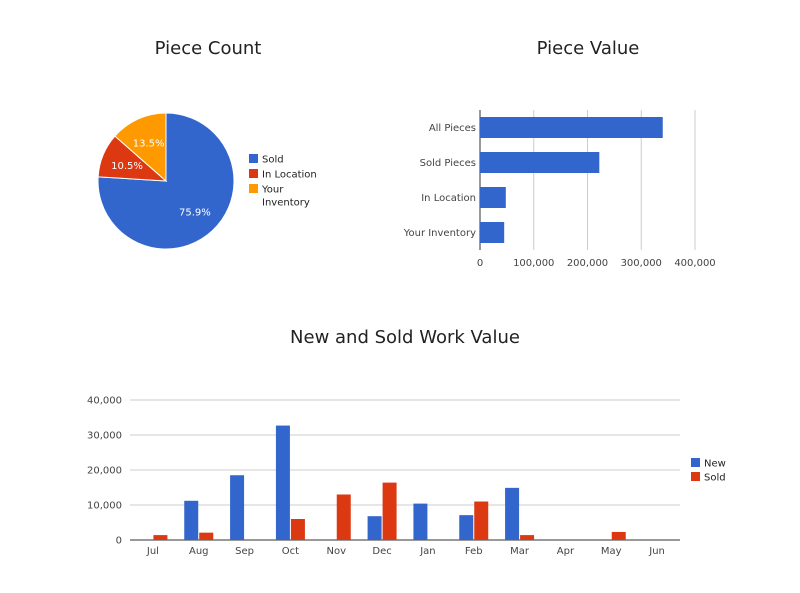 Image resolution: width=800 pixels, height=593 pixels. What do you see at coordinates (533, 263) in the screenshot?
I see `hbar-x-tick-label: 100,000` at bounding box center [533, 263].